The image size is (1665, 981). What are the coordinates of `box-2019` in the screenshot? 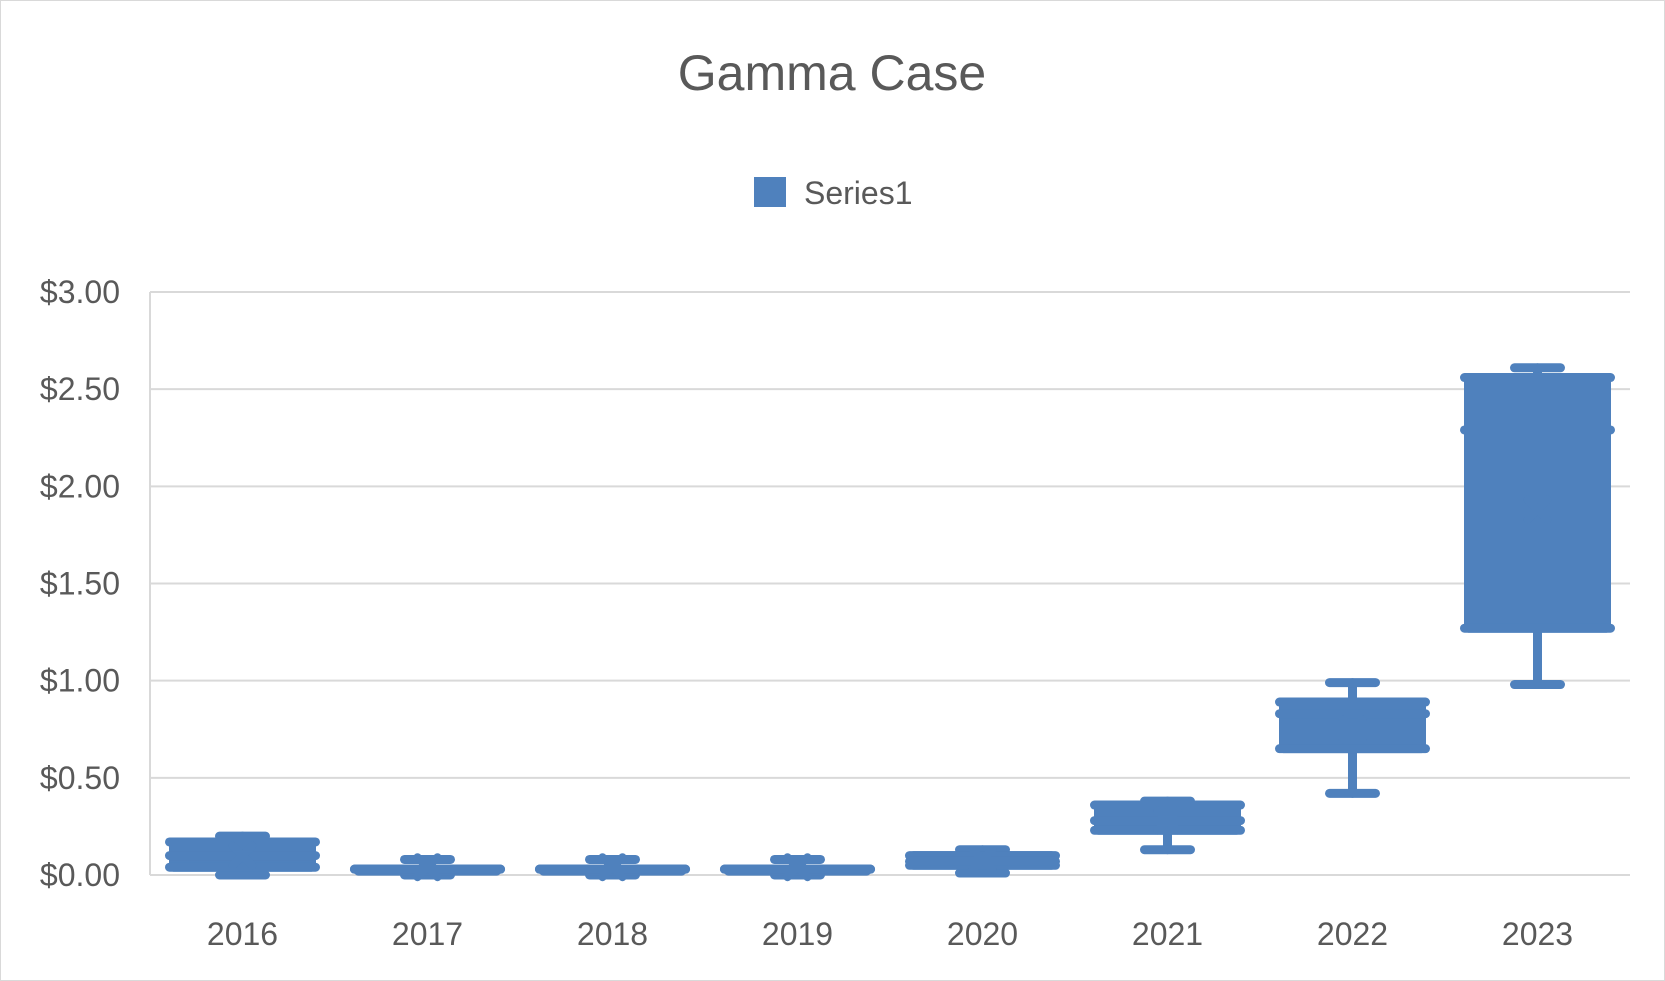 It's located at (797, 867).